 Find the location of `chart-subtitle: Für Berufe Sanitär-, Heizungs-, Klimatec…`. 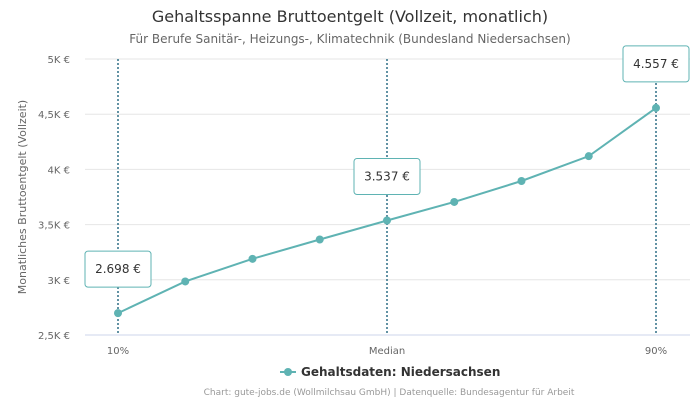

chart-subtitle: Für Berufe Sanitär-, Heizungs-, Klimatec… is located at coordinates (349, 39).